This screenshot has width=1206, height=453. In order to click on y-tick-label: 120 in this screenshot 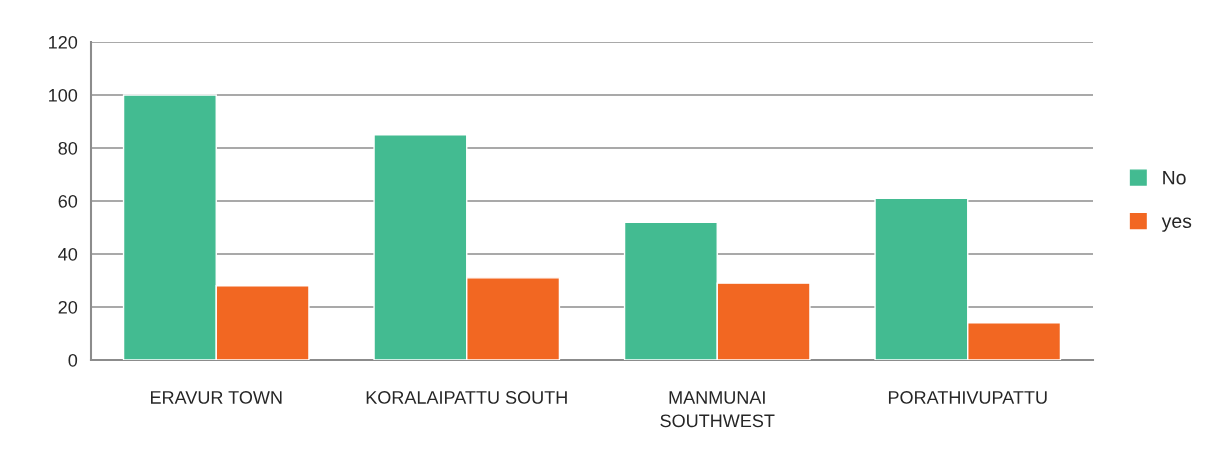, I will do `click(63, 42)`.